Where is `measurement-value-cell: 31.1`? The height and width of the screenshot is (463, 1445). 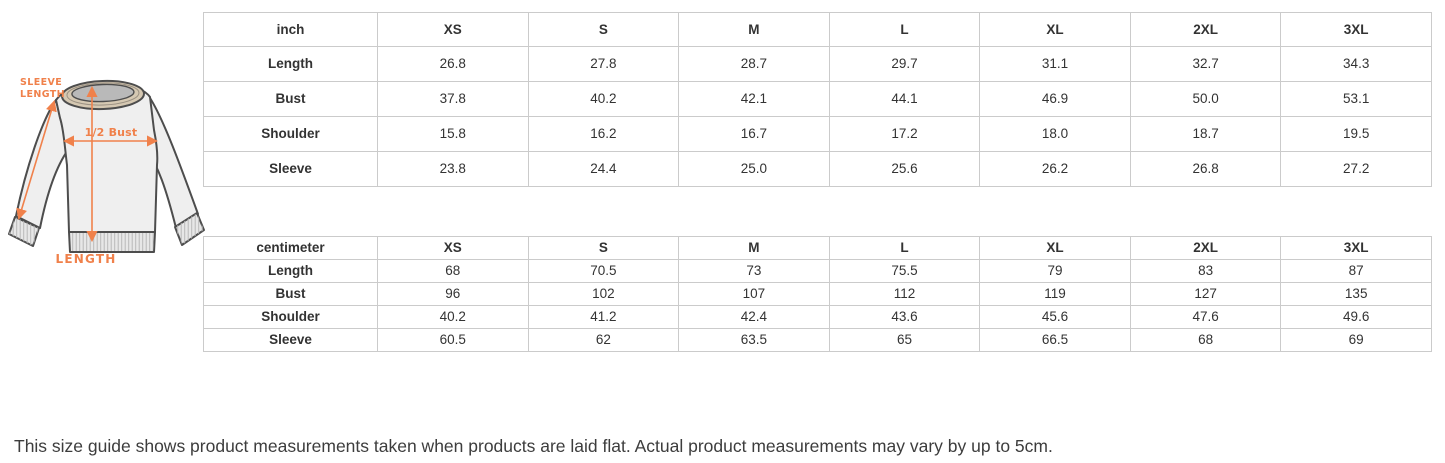
measurement-value-cell: 31.1 is located at coordinates (1055, 64).